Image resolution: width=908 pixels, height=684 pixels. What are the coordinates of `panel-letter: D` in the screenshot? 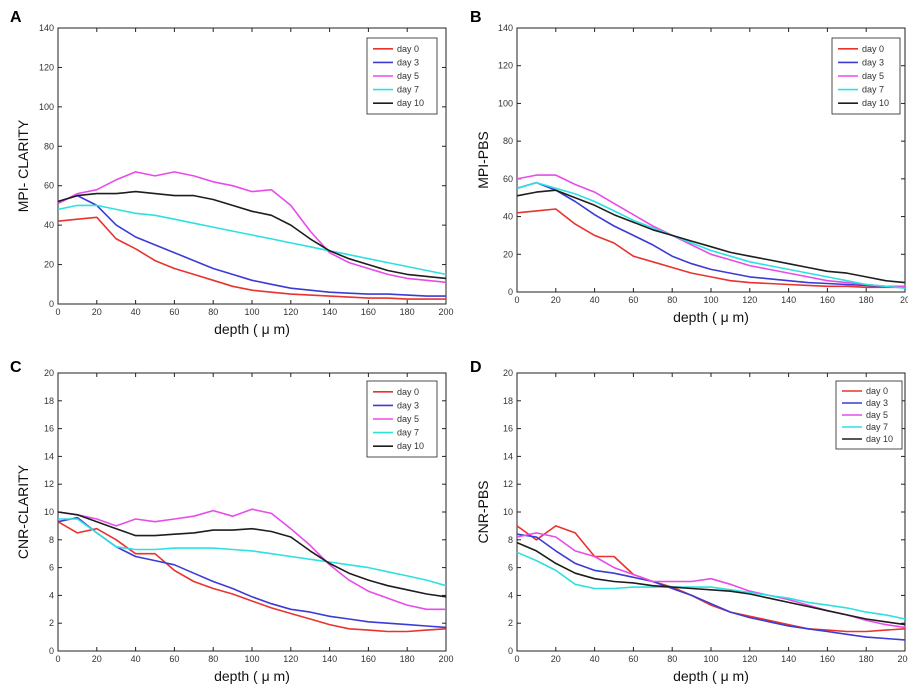 It's located at (476, 367).